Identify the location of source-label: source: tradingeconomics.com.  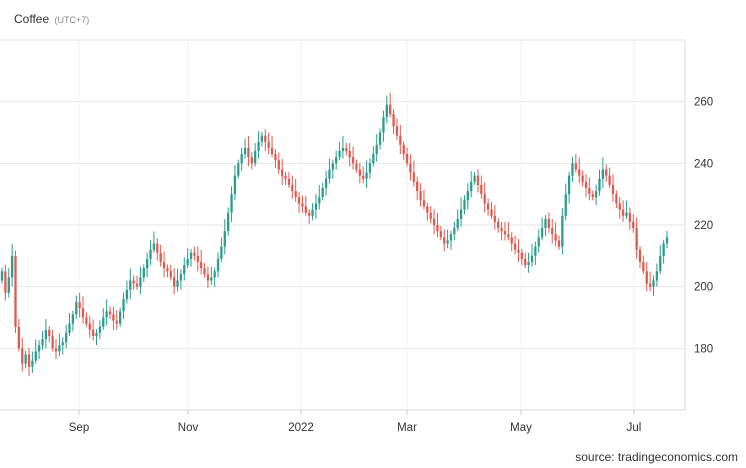
(656, 457).